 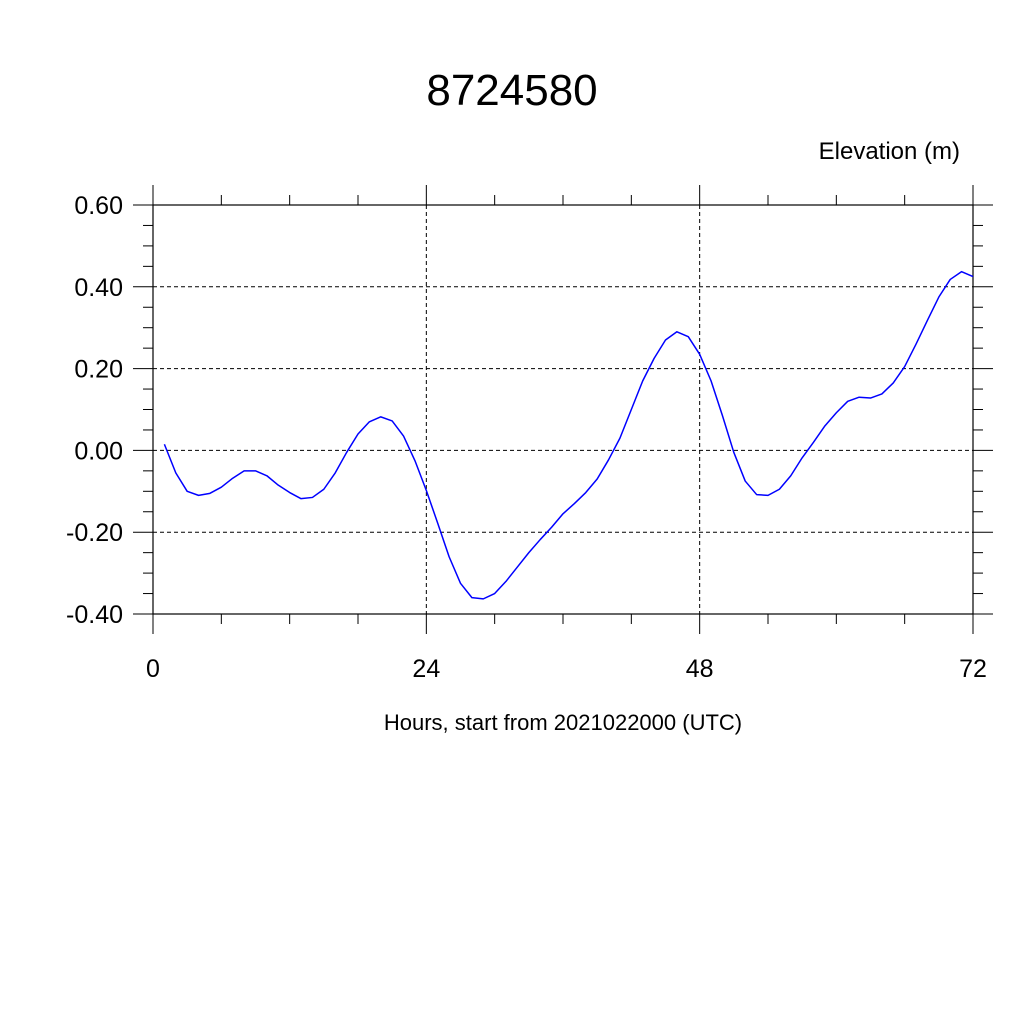 What do you see at coordinates (98, 451) in the screenshot?
I see `y-tick-label: 0.00` at bounding box center [98, 451].